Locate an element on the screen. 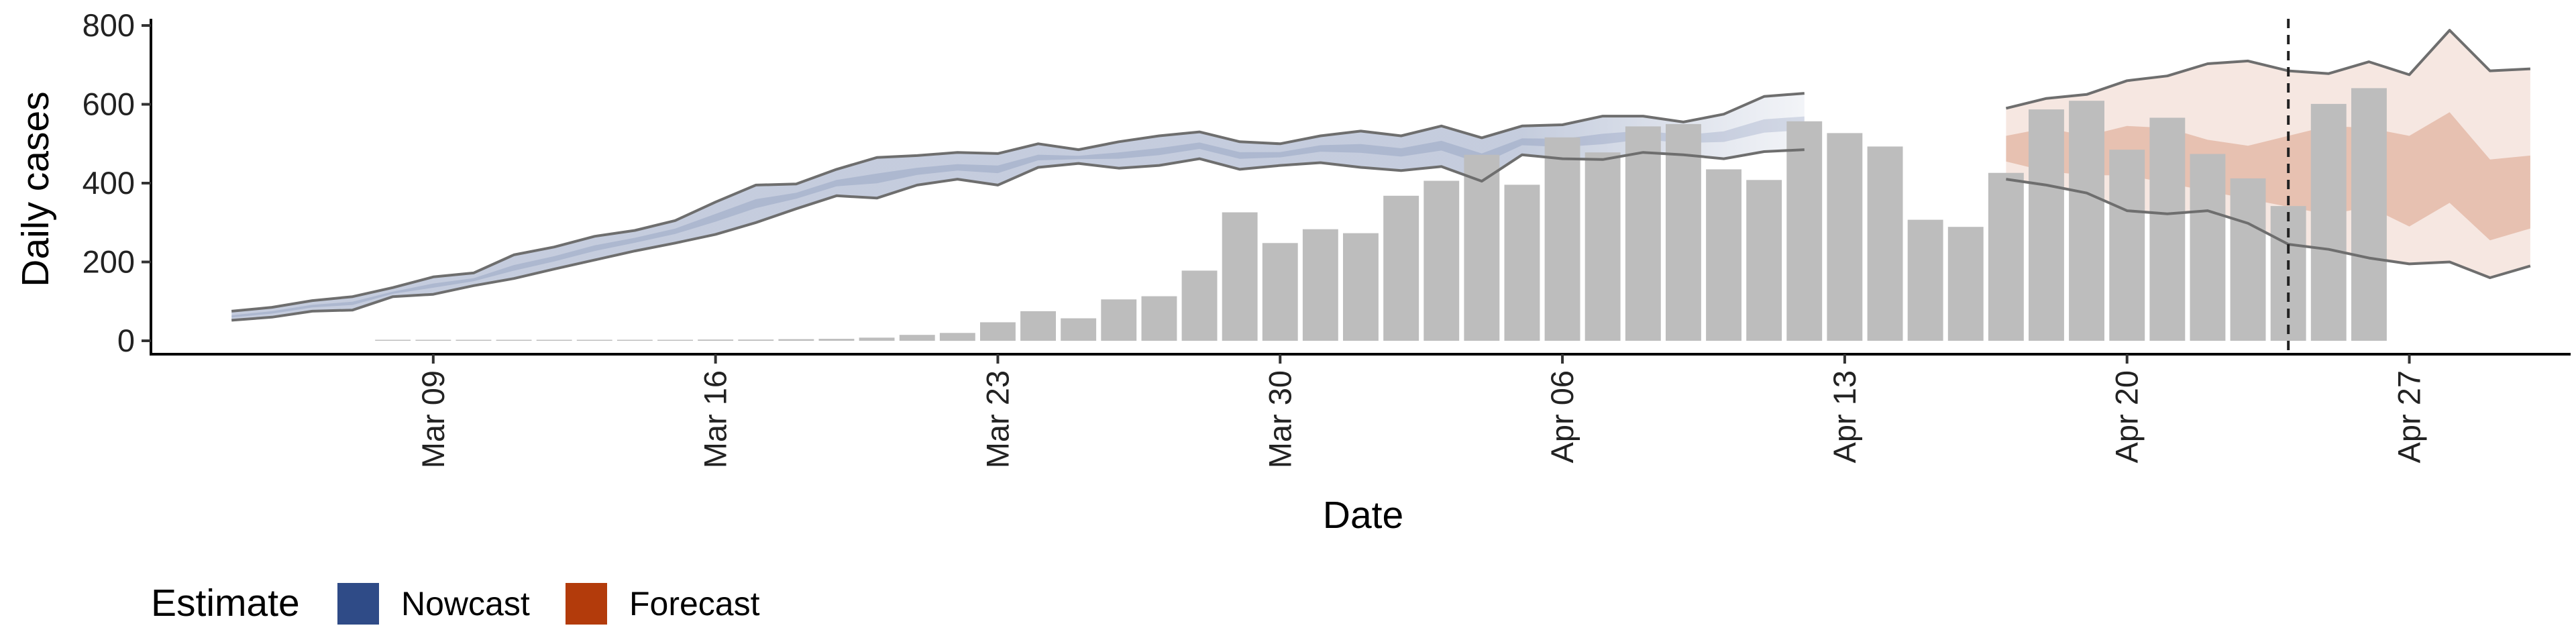 This screenshot has height=644, width=2576. x-tick-label: Apr 27 is located at coordinates (2409, 416).